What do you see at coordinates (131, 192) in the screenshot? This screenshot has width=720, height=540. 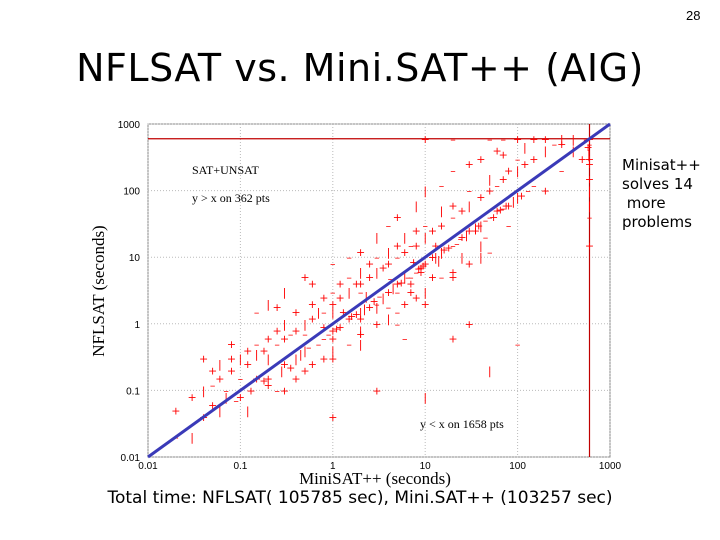 I see `y-tick-label: 100` at bounding box center [131, 192].